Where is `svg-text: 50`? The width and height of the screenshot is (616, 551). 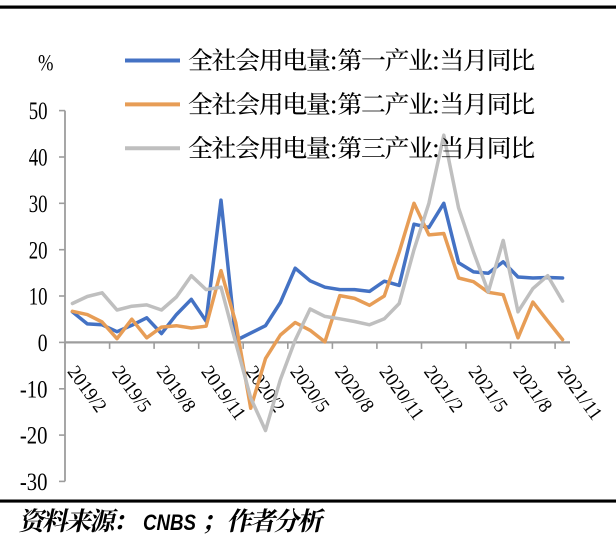 svg-text: 50 is located at coordinates (38, 111).